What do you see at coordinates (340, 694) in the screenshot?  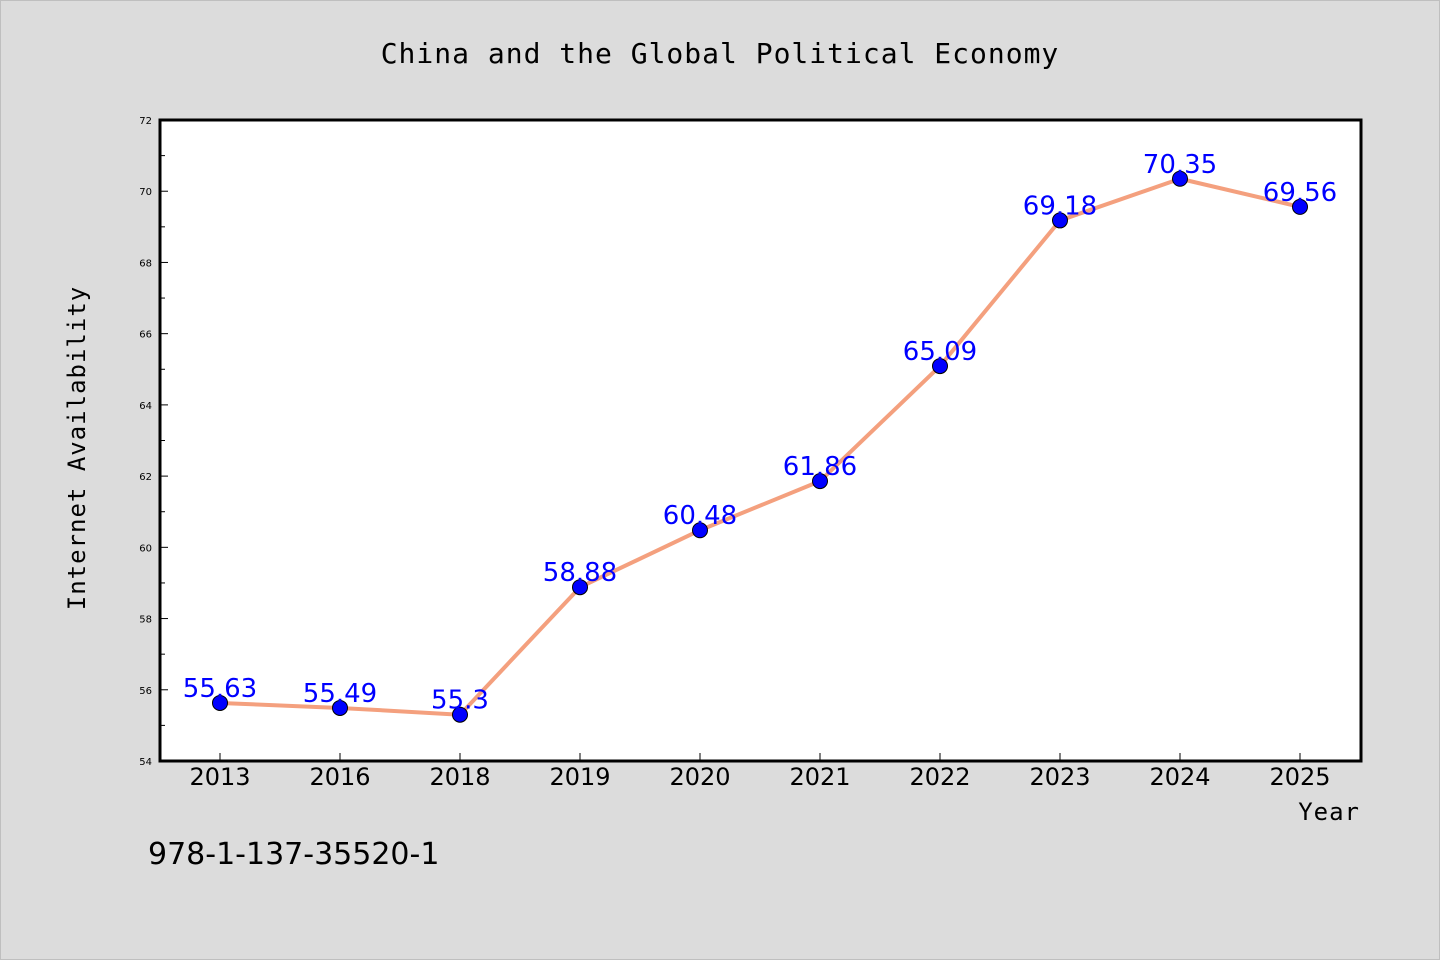 I see `data-label: 55.49` at bounding box center [340, 694].